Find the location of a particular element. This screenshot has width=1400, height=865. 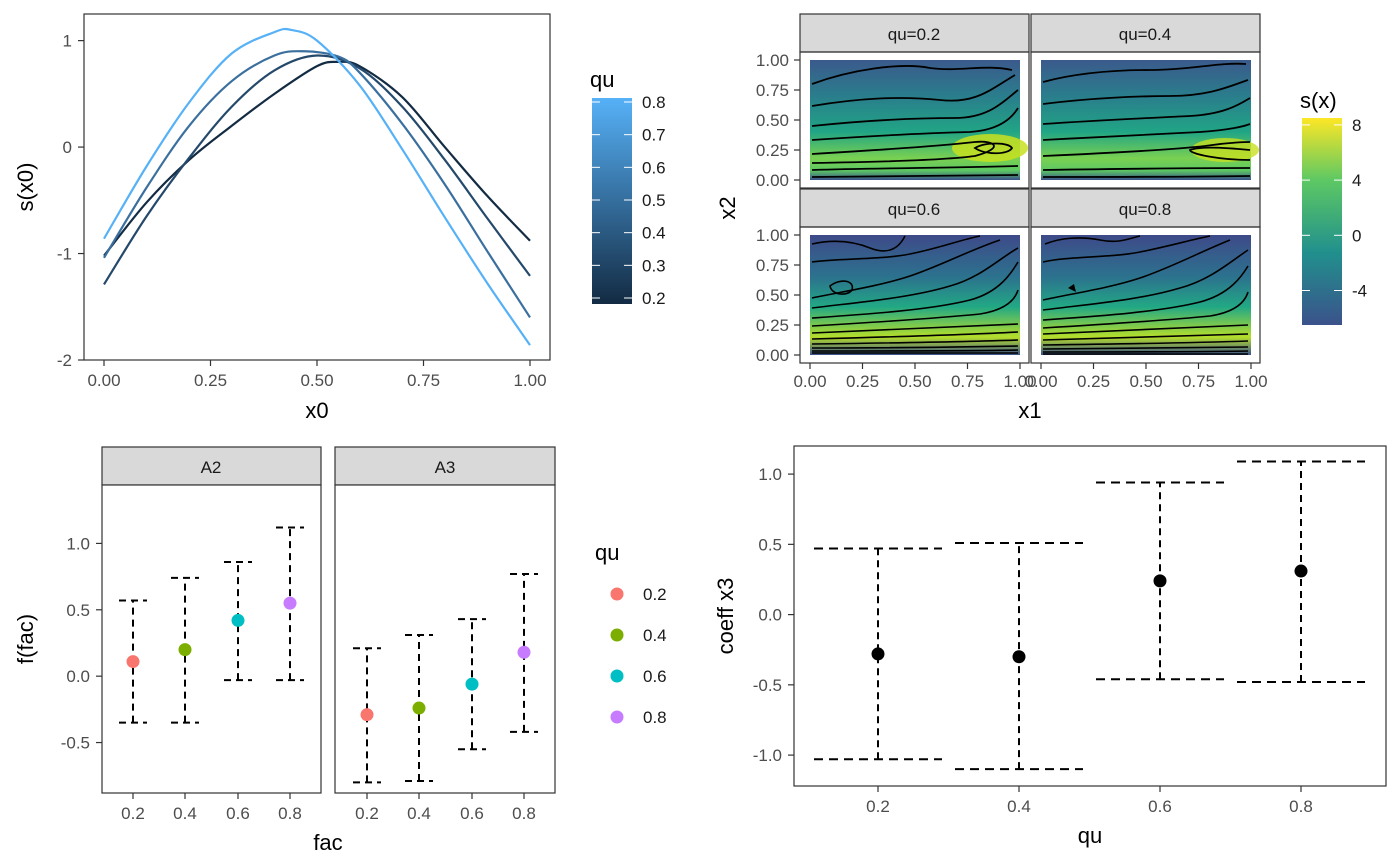

tick-label: -4 is located at coordinates (1359, 291).